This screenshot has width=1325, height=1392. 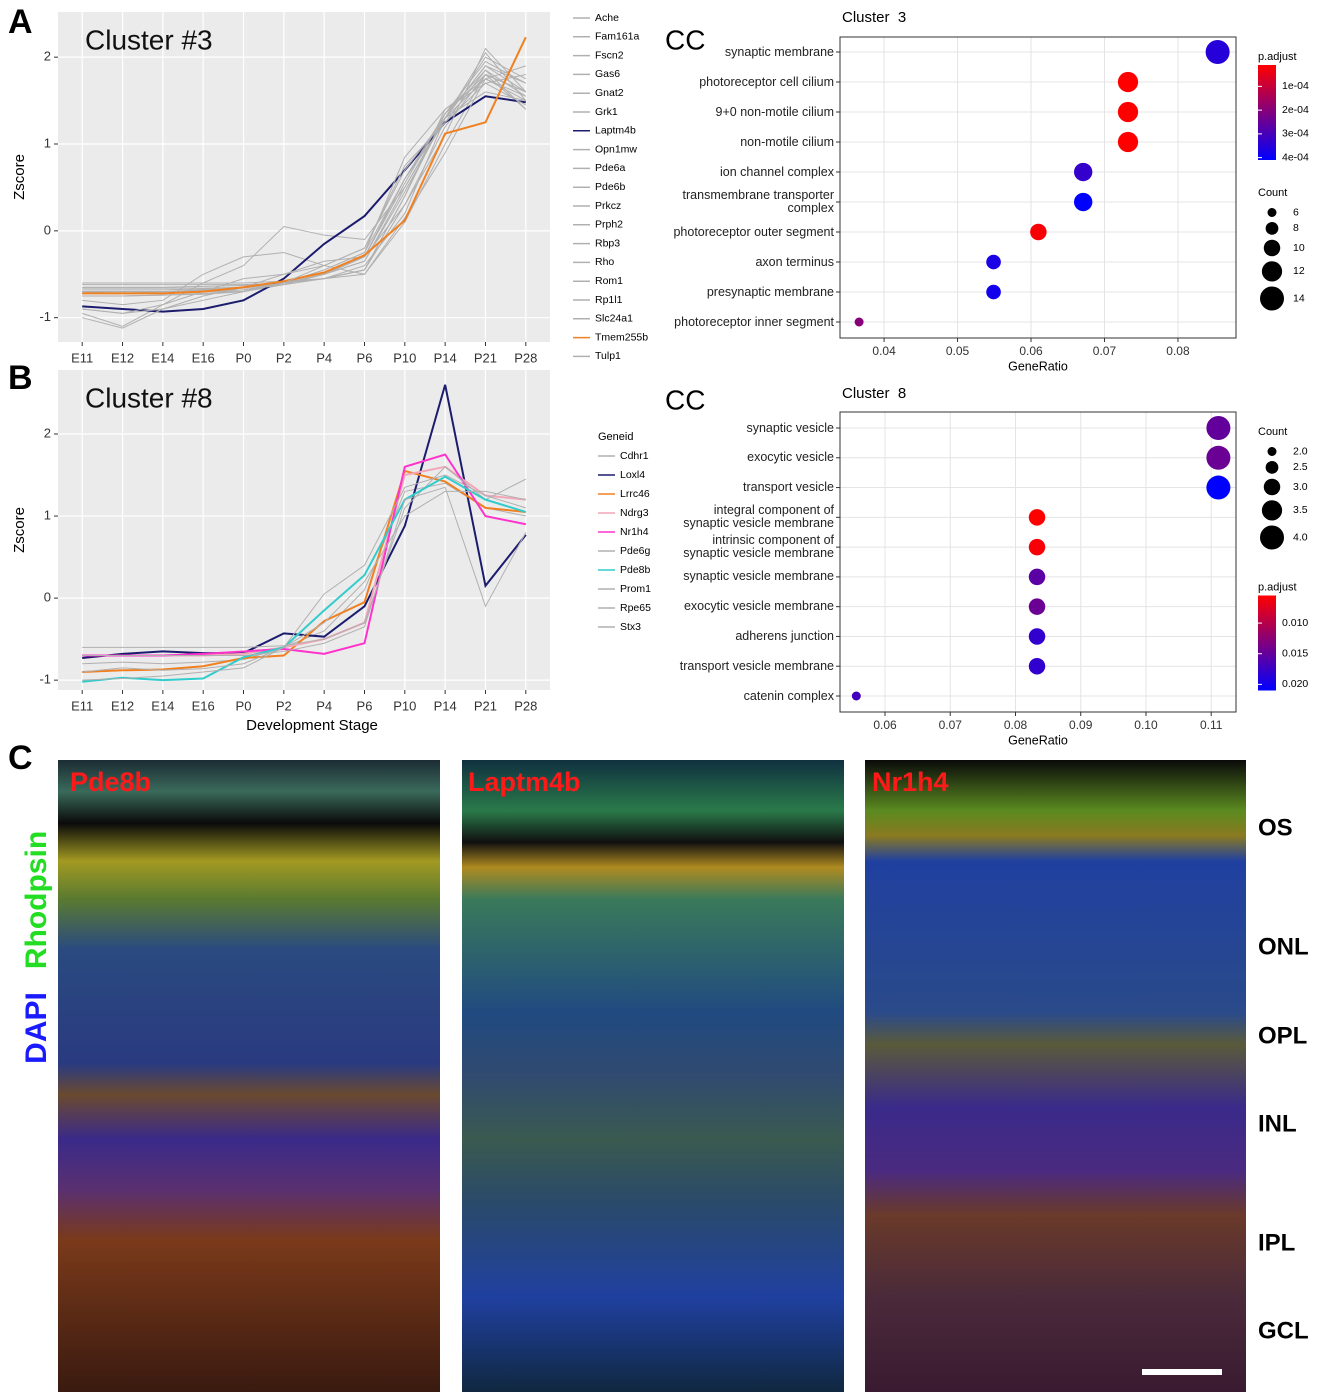 I want to click on category-box: photoreceptor outer segment, so click(x=753, y=231).